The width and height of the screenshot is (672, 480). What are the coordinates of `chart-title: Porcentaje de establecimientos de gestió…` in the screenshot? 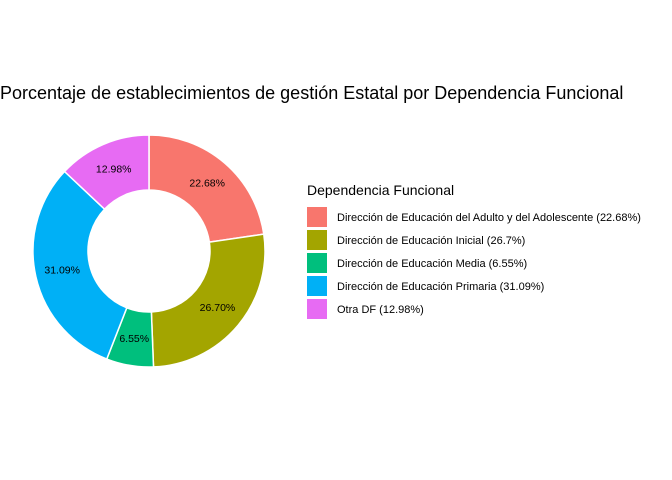 It's located at (311, 93).